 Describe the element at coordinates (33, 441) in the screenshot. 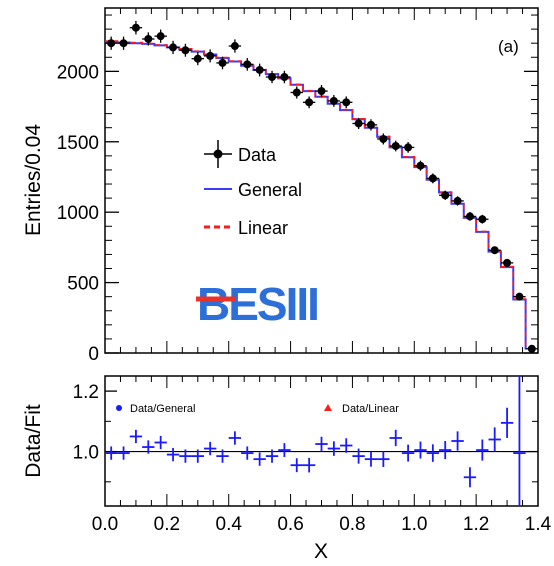

I see `lower-y-axis-title: Data/Fit` at that location.